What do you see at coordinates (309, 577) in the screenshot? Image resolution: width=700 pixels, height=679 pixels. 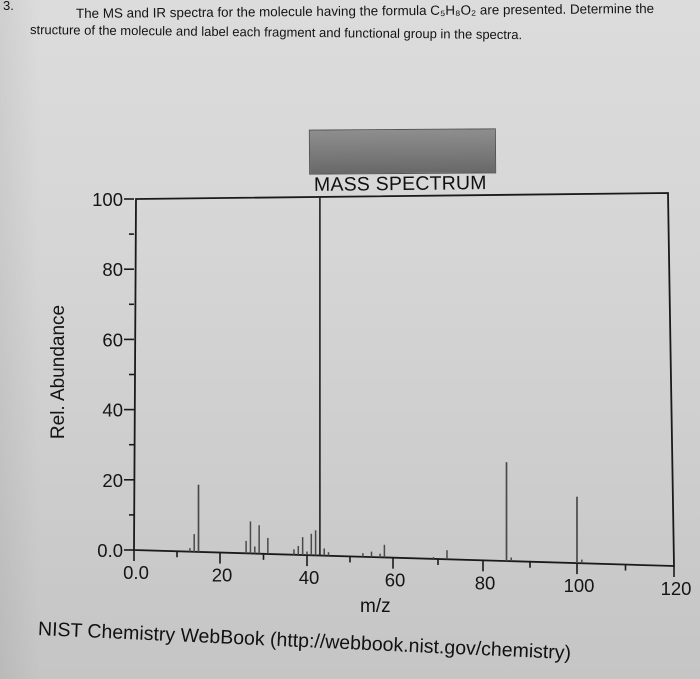 I see `x-tick-label: 40` at bounding box center [309, 577].